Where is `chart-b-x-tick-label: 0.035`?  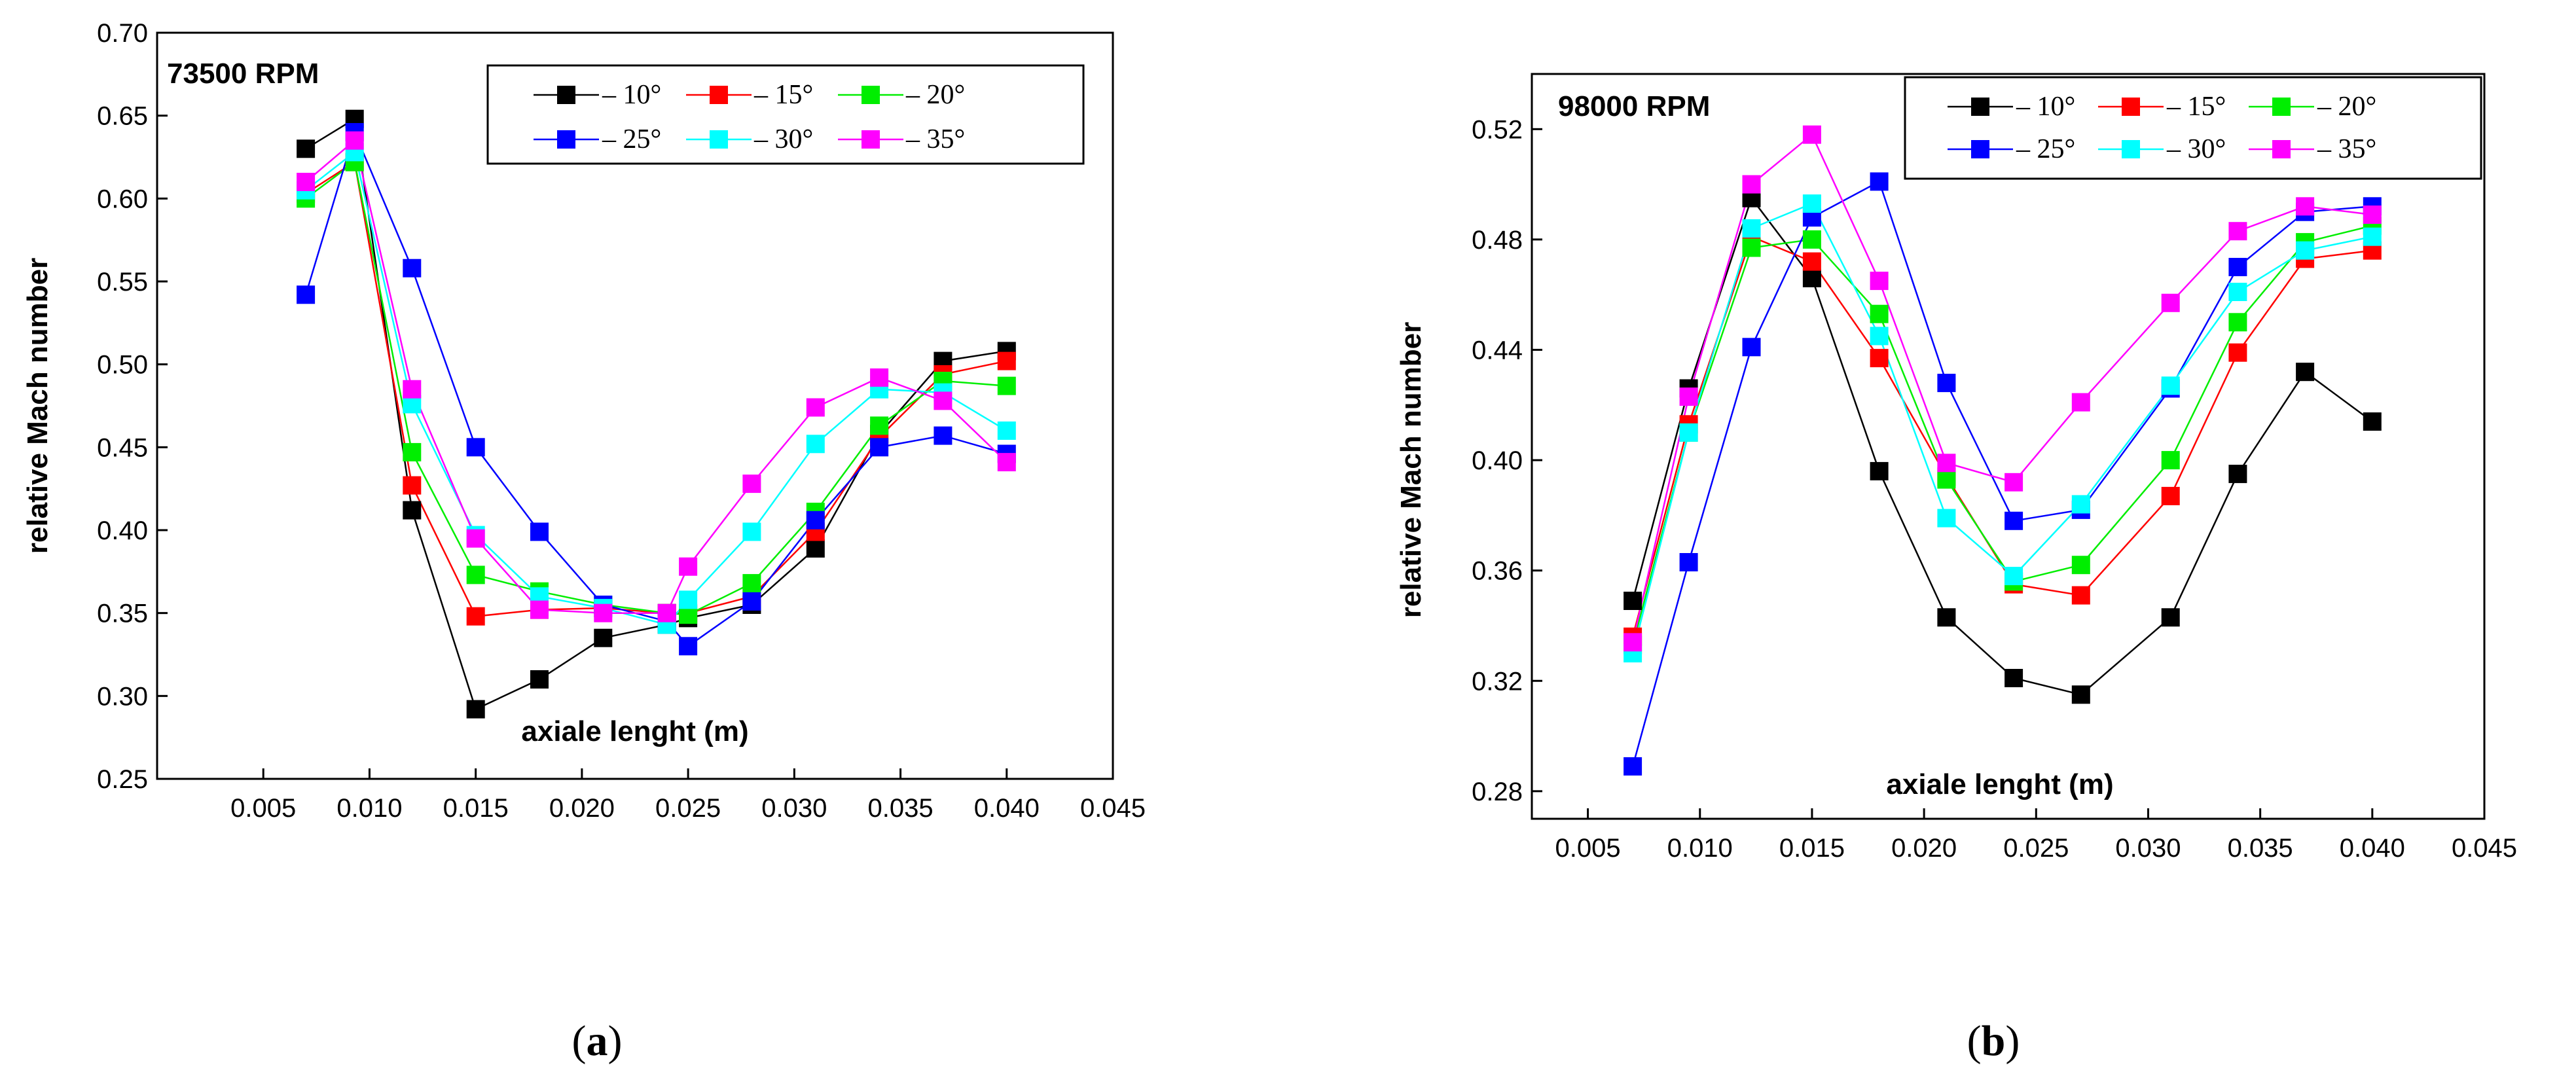 chart-b-x-tick-label: 0.035 is located at coordinates (2260, 848).